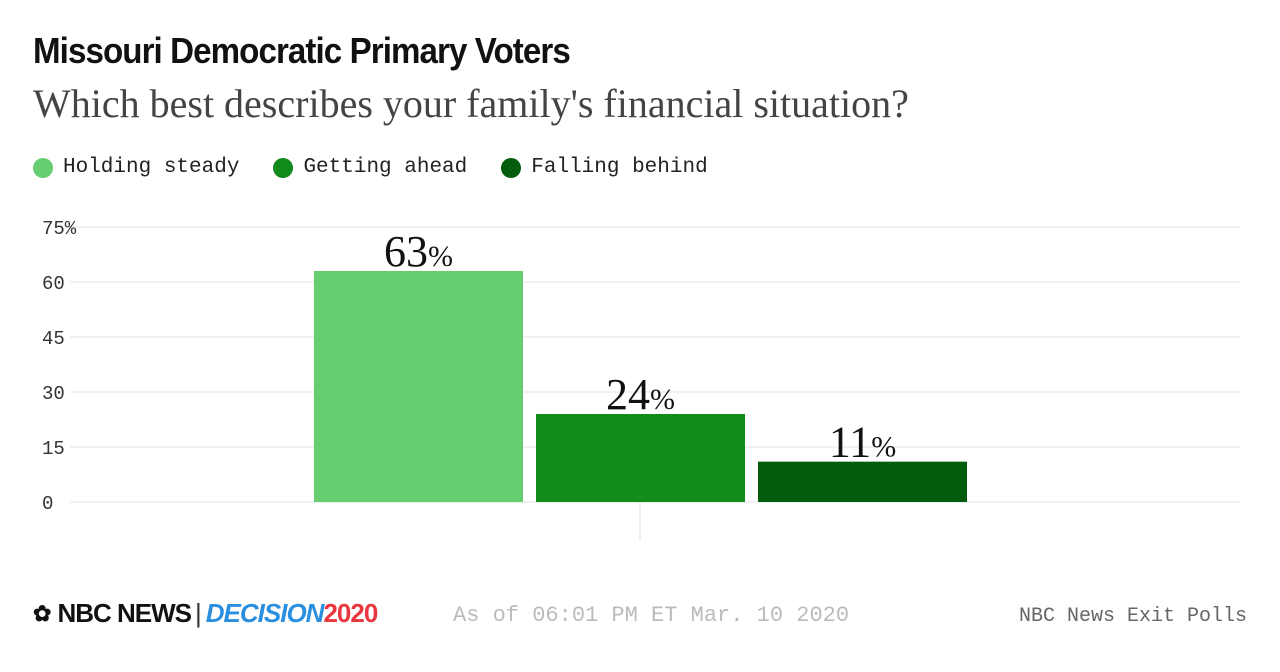 This screenshot has height=672, width=1280. Describe the element at coordinates (59, 229) in the screenshot. I see `y-tick-label: 75%` at that location.